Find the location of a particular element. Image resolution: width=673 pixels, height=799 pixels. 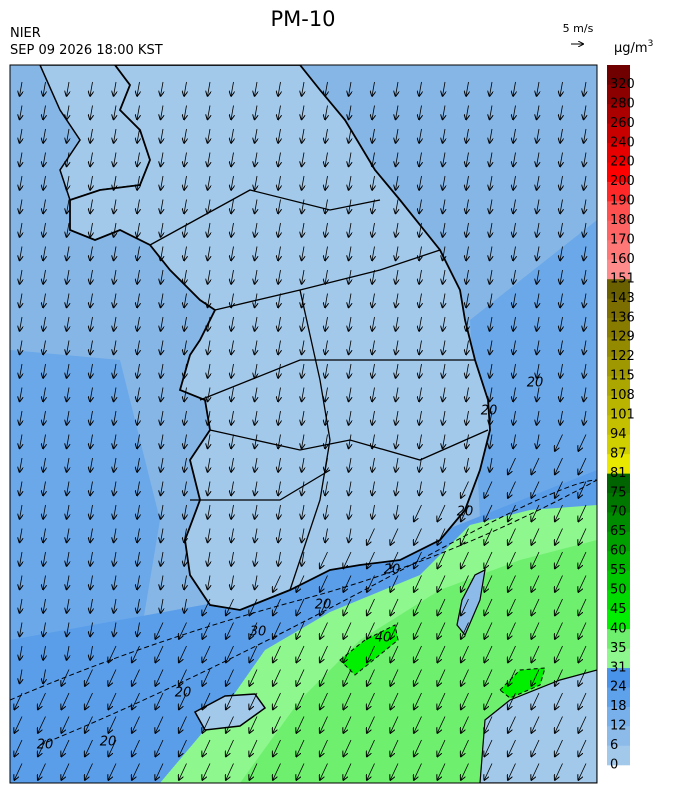

sea-band is located at coordinates (533, 370).